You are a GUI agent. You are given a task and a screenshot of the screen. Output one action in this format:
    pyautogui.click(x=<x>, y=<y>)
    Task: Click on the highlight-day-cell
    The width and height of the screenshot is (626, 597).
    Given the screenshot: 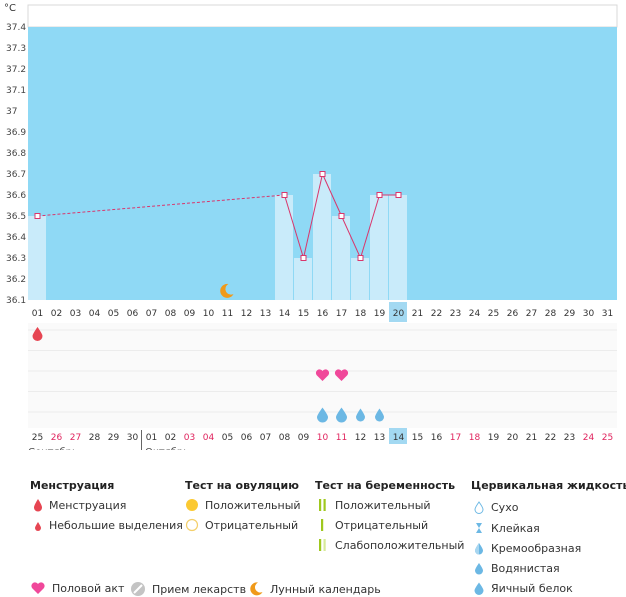 What is the action you would take?
    pyautogui.click(x=398, y=312)
    